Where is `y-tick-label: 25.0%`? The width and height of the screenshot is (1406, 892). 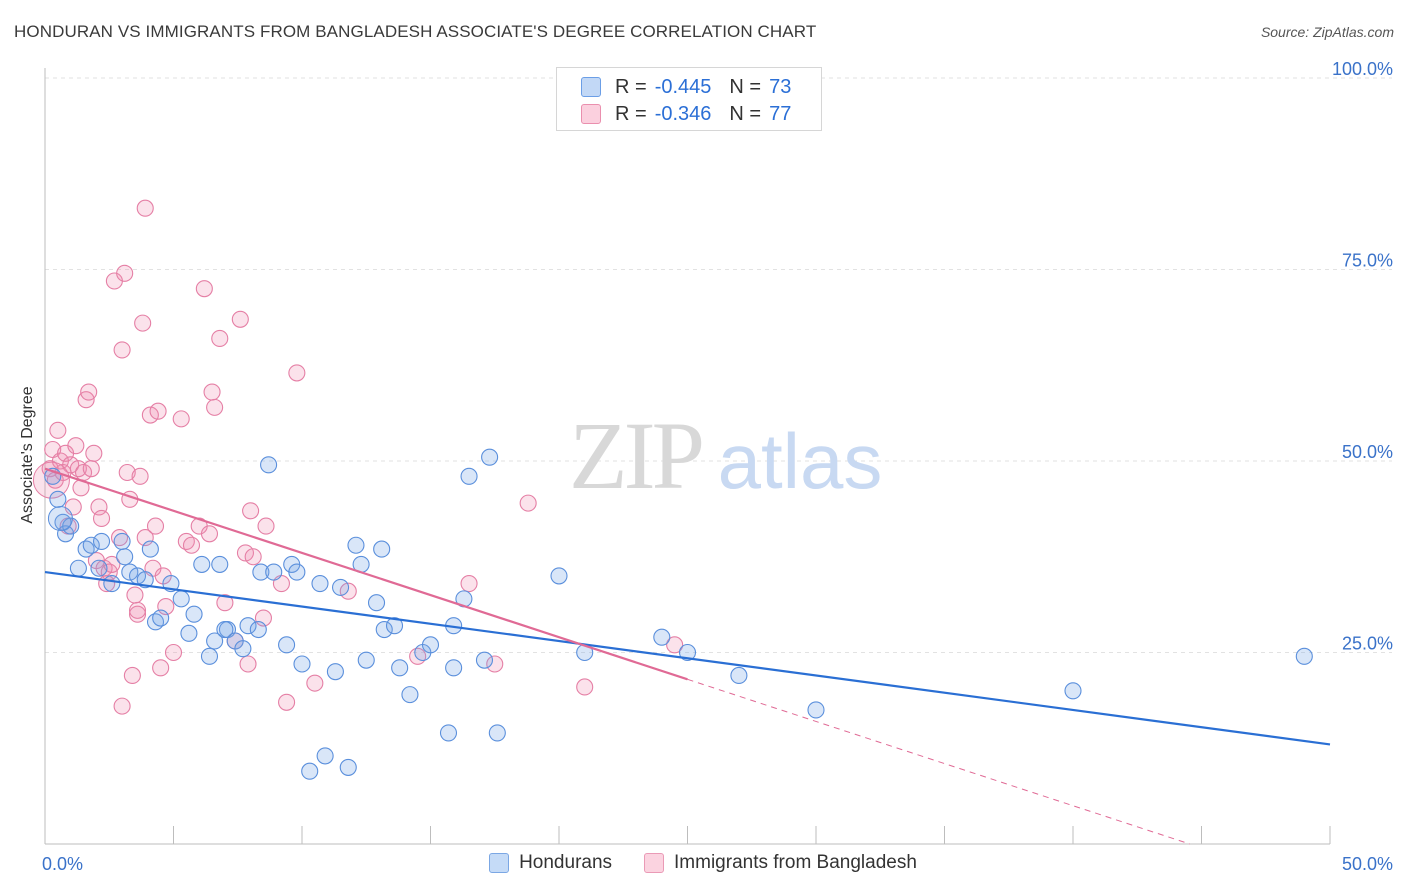 y-tick-label: 25.0% is located at coordinates (1367, 644).